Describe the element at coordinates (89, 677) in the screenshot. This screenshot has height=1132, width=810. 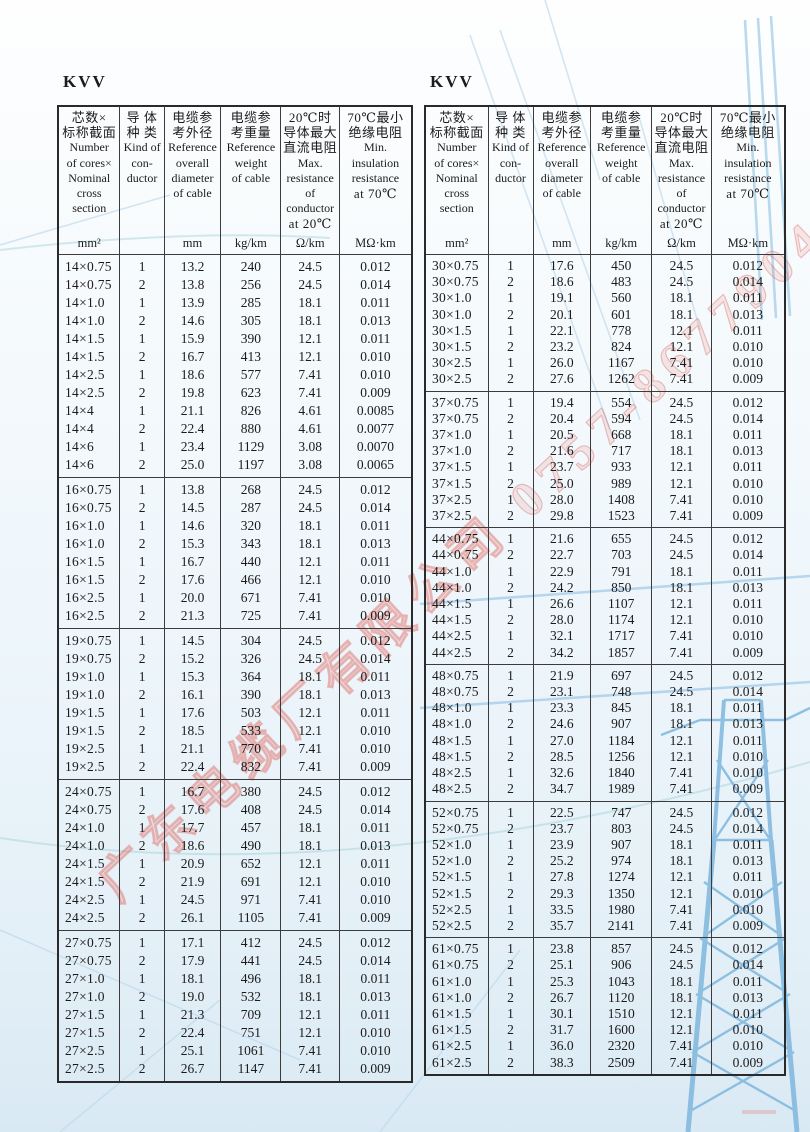
I see `cell-cores: 19×1.0` at that location.